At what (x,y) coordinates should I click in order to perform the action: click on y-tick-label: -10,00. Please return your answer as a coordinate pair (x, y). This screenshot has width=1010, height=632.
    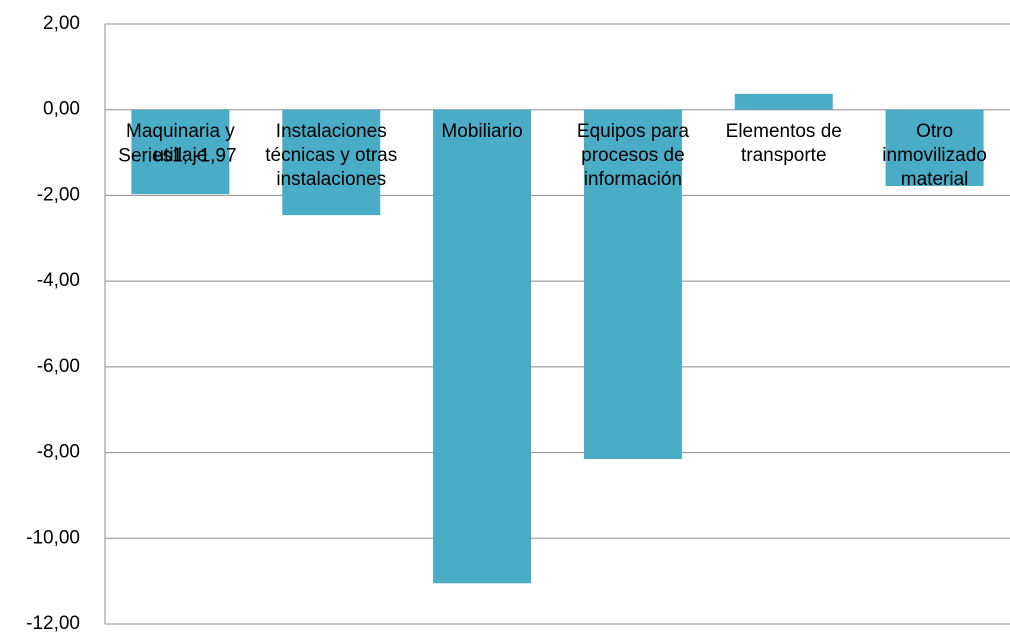
    Looking at the image, I should click on (53, 537).